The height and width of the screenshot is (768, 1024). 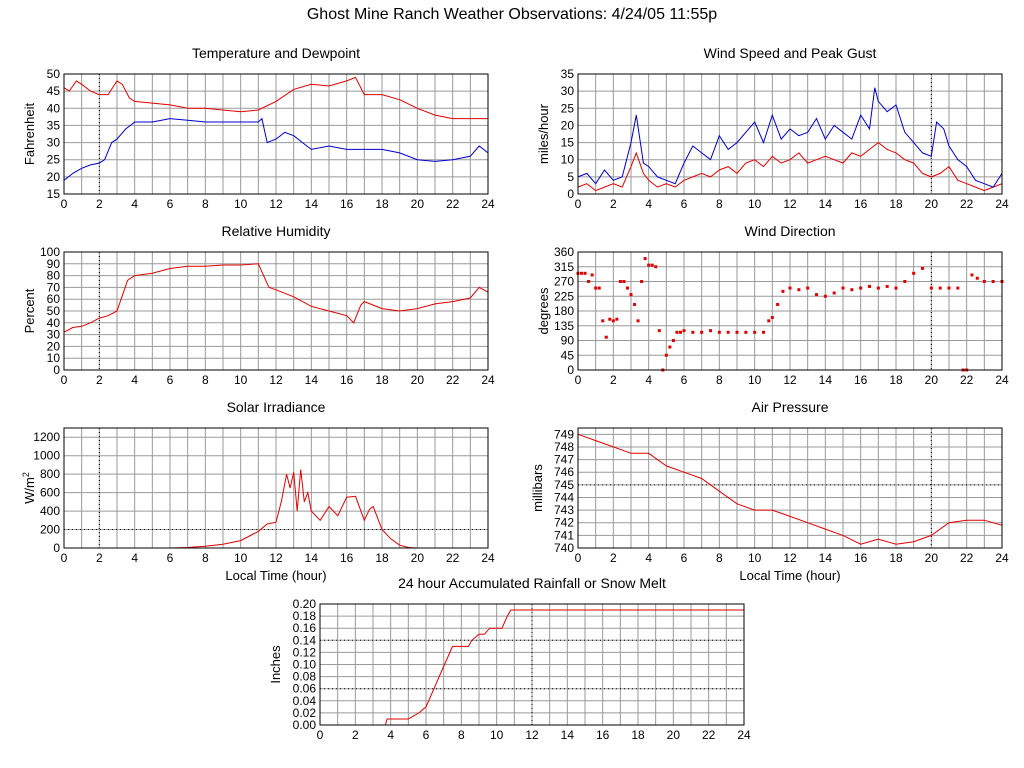 What do you see at coordinates (205, 204) in the screenshot?
I see `temperature-x-tick-label: 8` at bounding box center [205, 204].